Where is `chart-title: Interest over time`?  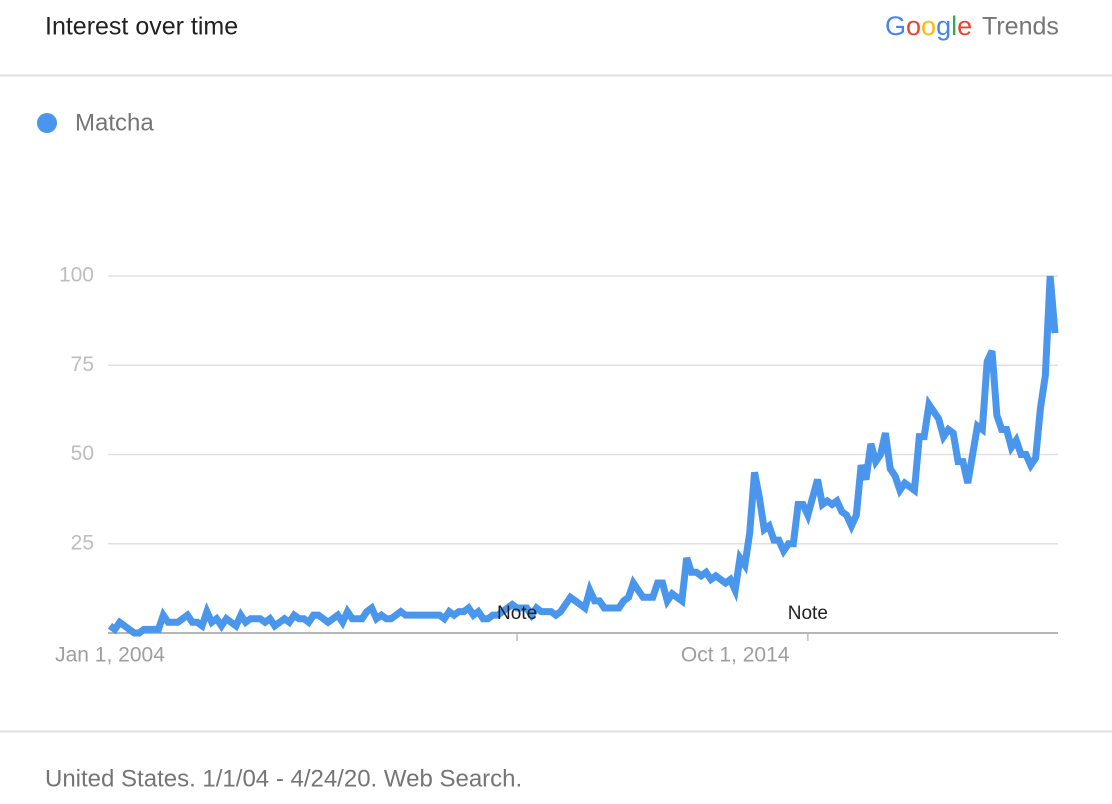 chart-title: Interest over time is located at coordinates (141, 27).